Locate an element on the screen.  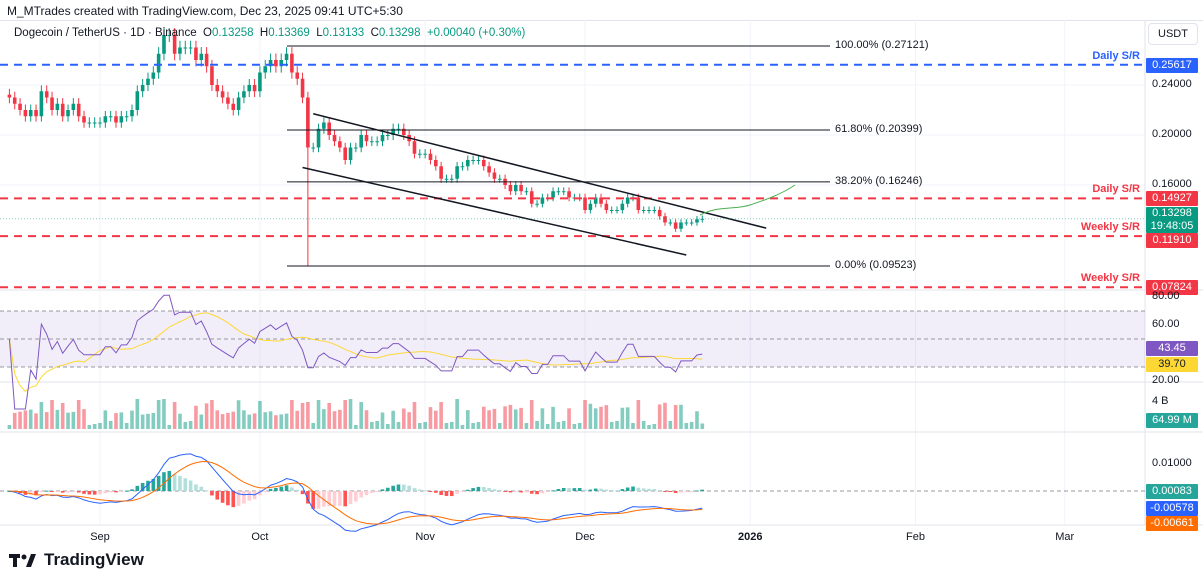
tradingview-logo-text: TradingView is located at coordinates (94, 559).